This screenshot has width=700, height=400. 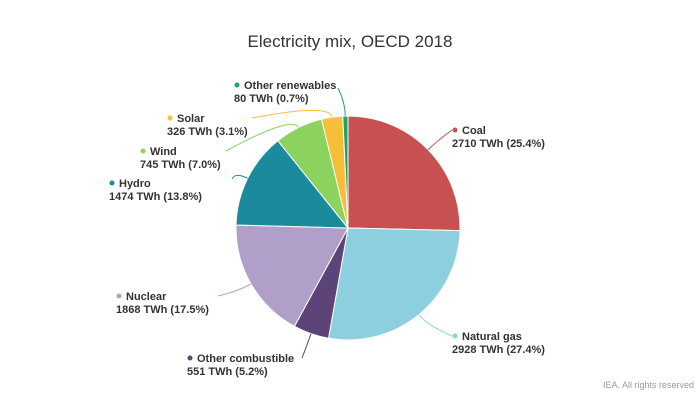 What do you see at coordinates (350, 41) in the screenshot?
I see `chart-title: Electricity mix, OECD 2018` at bounding box center [350, 41].